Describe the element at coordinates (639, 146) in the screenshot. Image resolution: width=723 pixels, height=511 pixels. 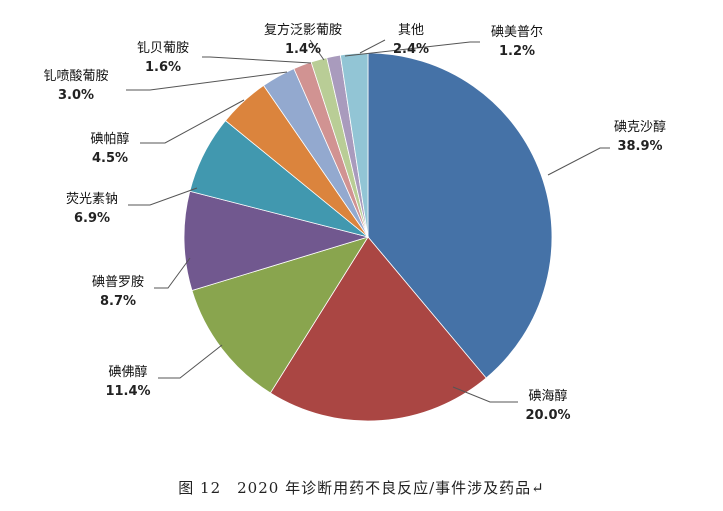
I see `slice-percent-1: 38.9%` at that location.